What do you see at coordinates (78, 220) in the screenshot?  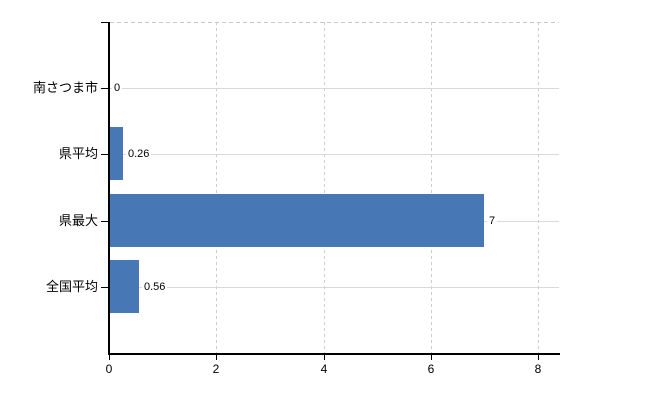 I see `category-label: 県最大` at bounding box center [78, 220].